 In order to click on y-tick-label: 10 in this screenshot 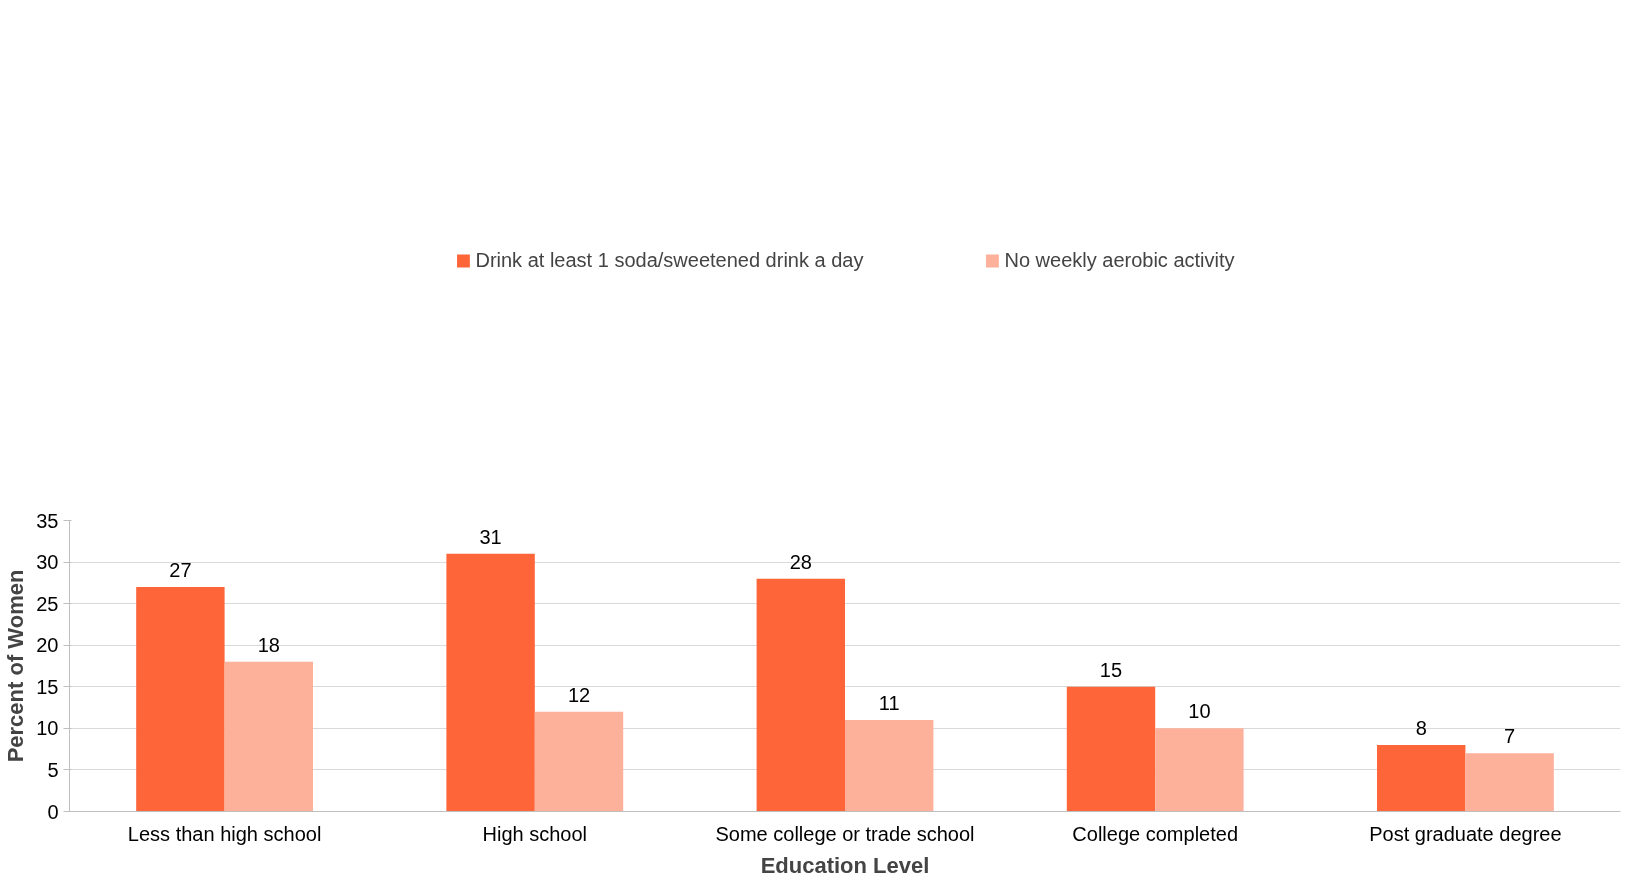, I will do `click(47, 728)`.